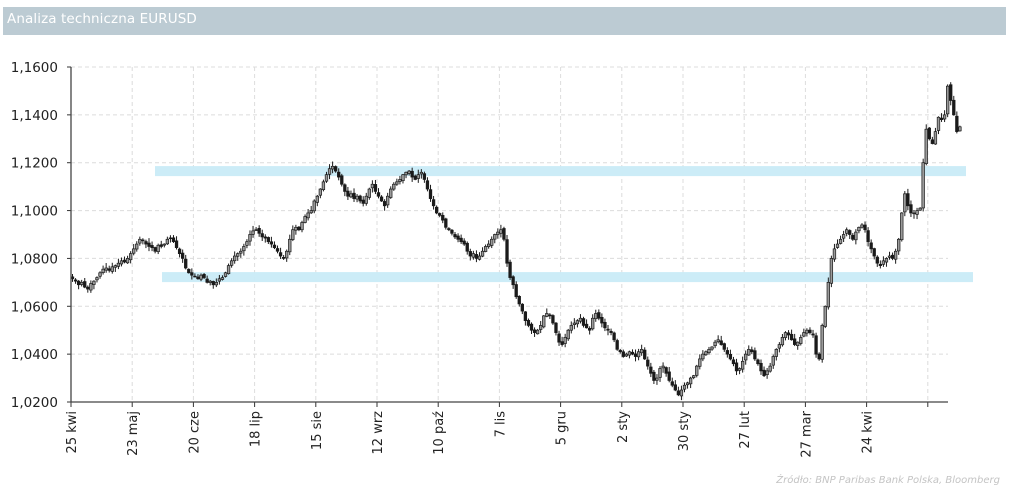 The width and height of the screenshot is (1024, 496). I want to click on x-tick-label: 23 maj, so click(133, 433).